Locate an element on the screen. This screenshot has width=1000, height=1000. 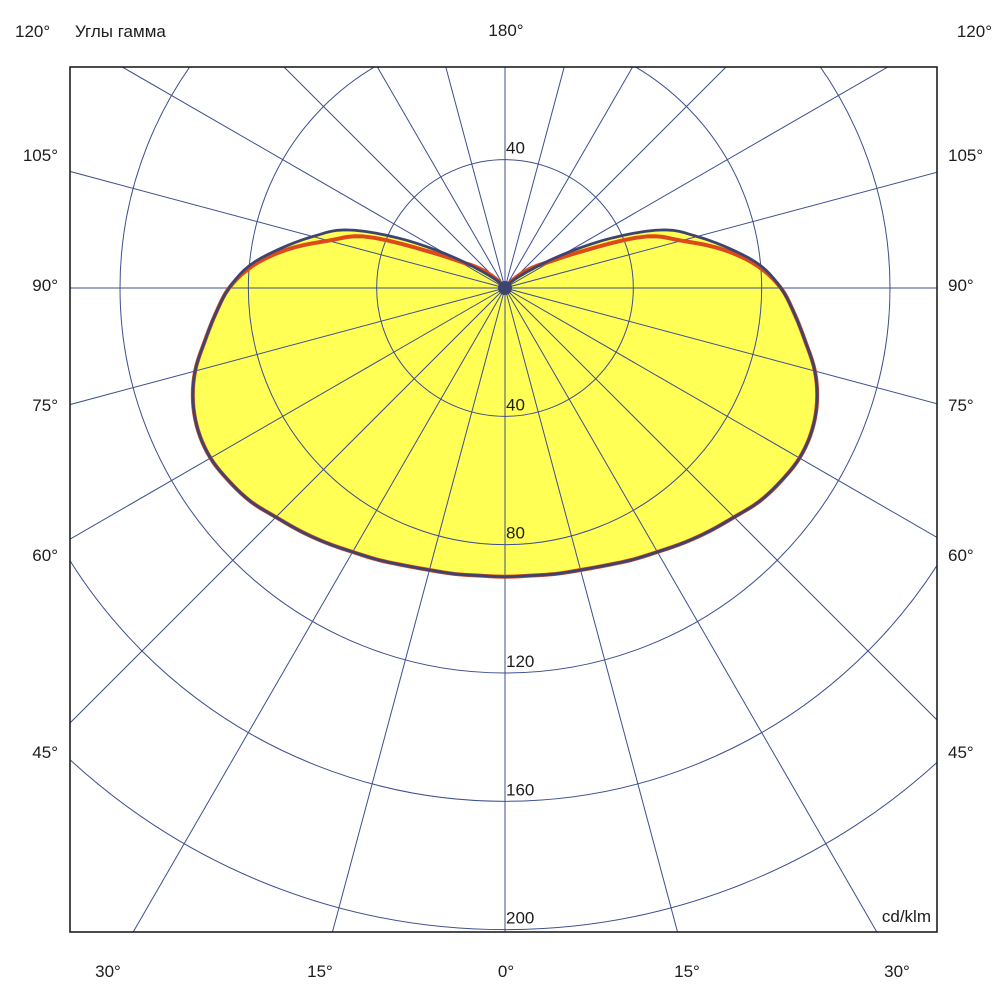
corner-angle-label-left: 120° is located at coordinates (32, 31).